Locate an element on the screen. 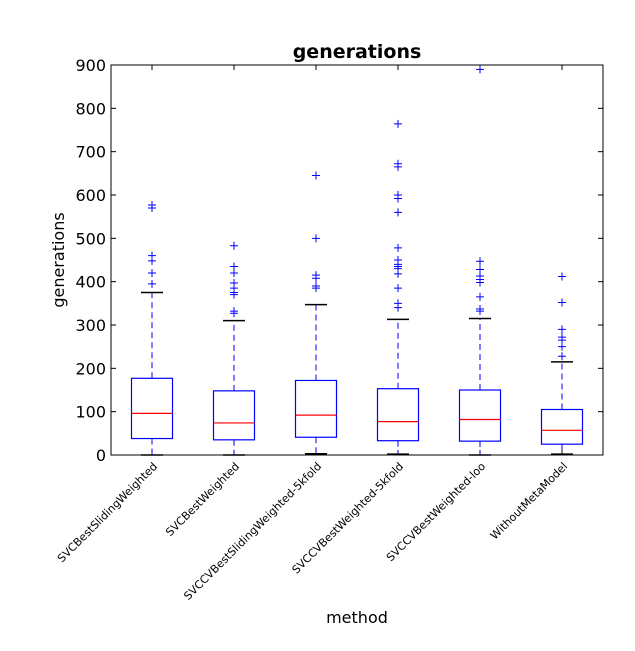 This screenshot has height=651, width=635. x-axis-label: method is located at coordinates (357, 617).